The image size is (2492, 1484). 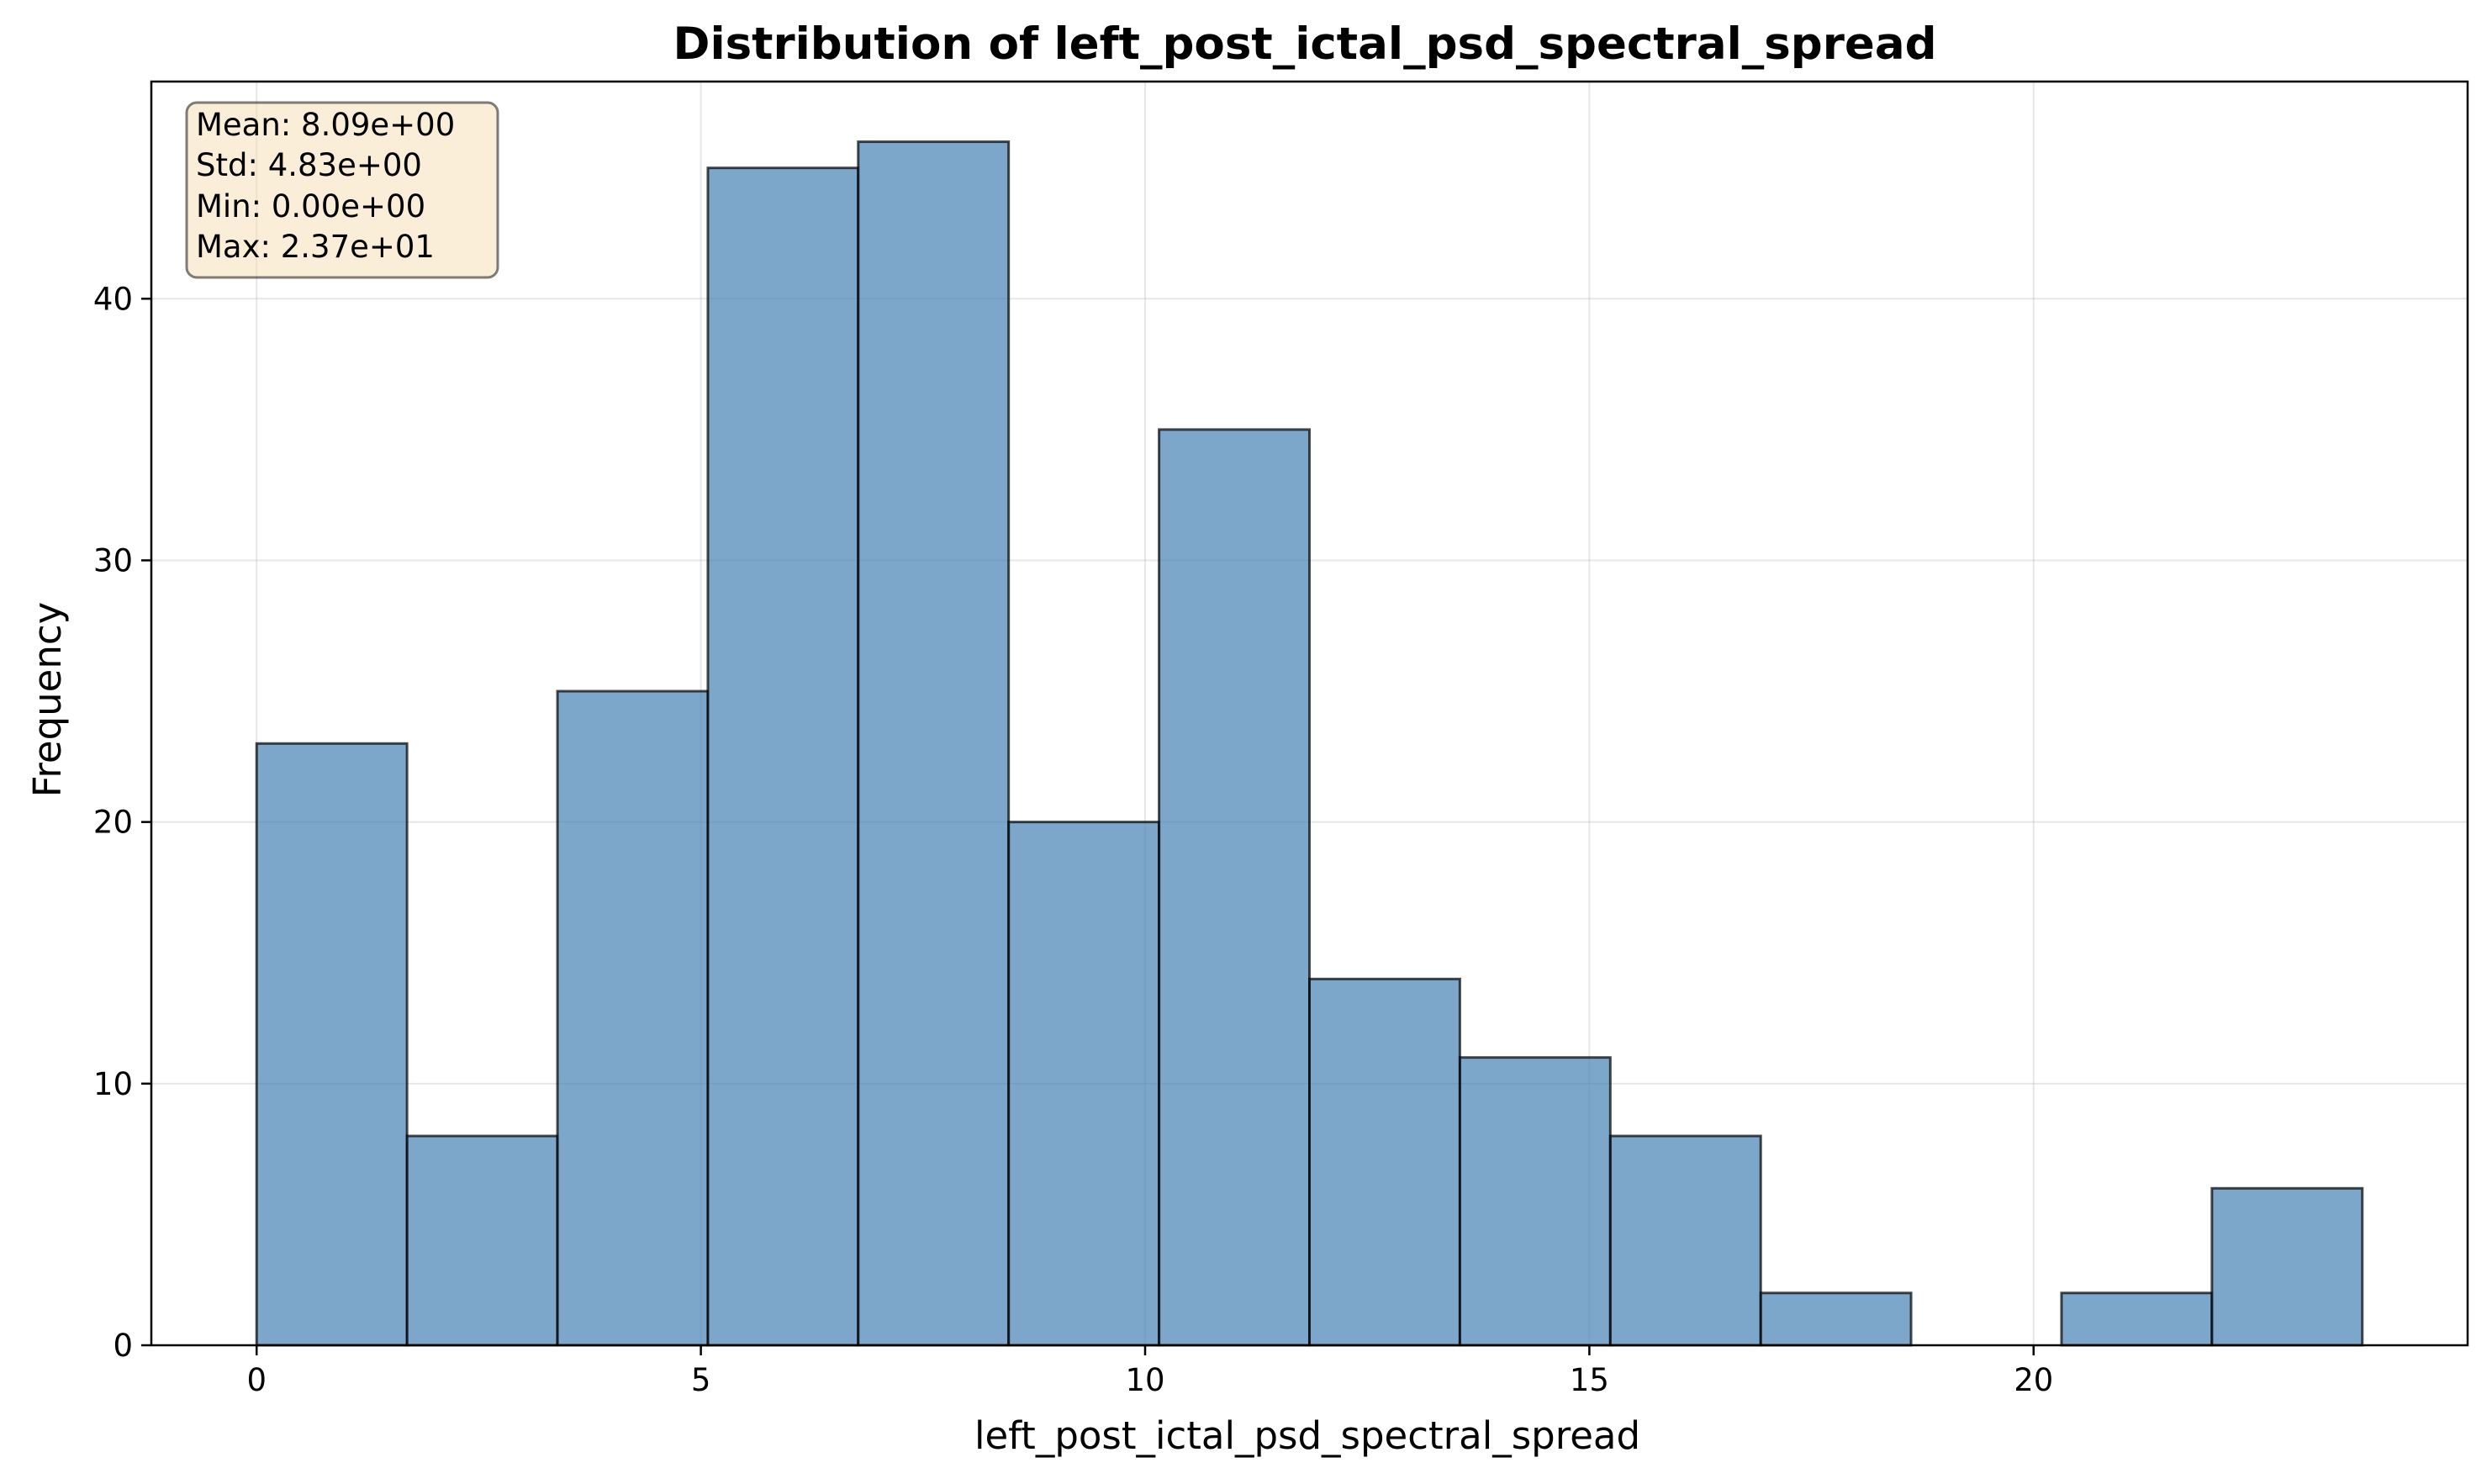 I want to click on stats-box-background, so click(x=342, y=190).